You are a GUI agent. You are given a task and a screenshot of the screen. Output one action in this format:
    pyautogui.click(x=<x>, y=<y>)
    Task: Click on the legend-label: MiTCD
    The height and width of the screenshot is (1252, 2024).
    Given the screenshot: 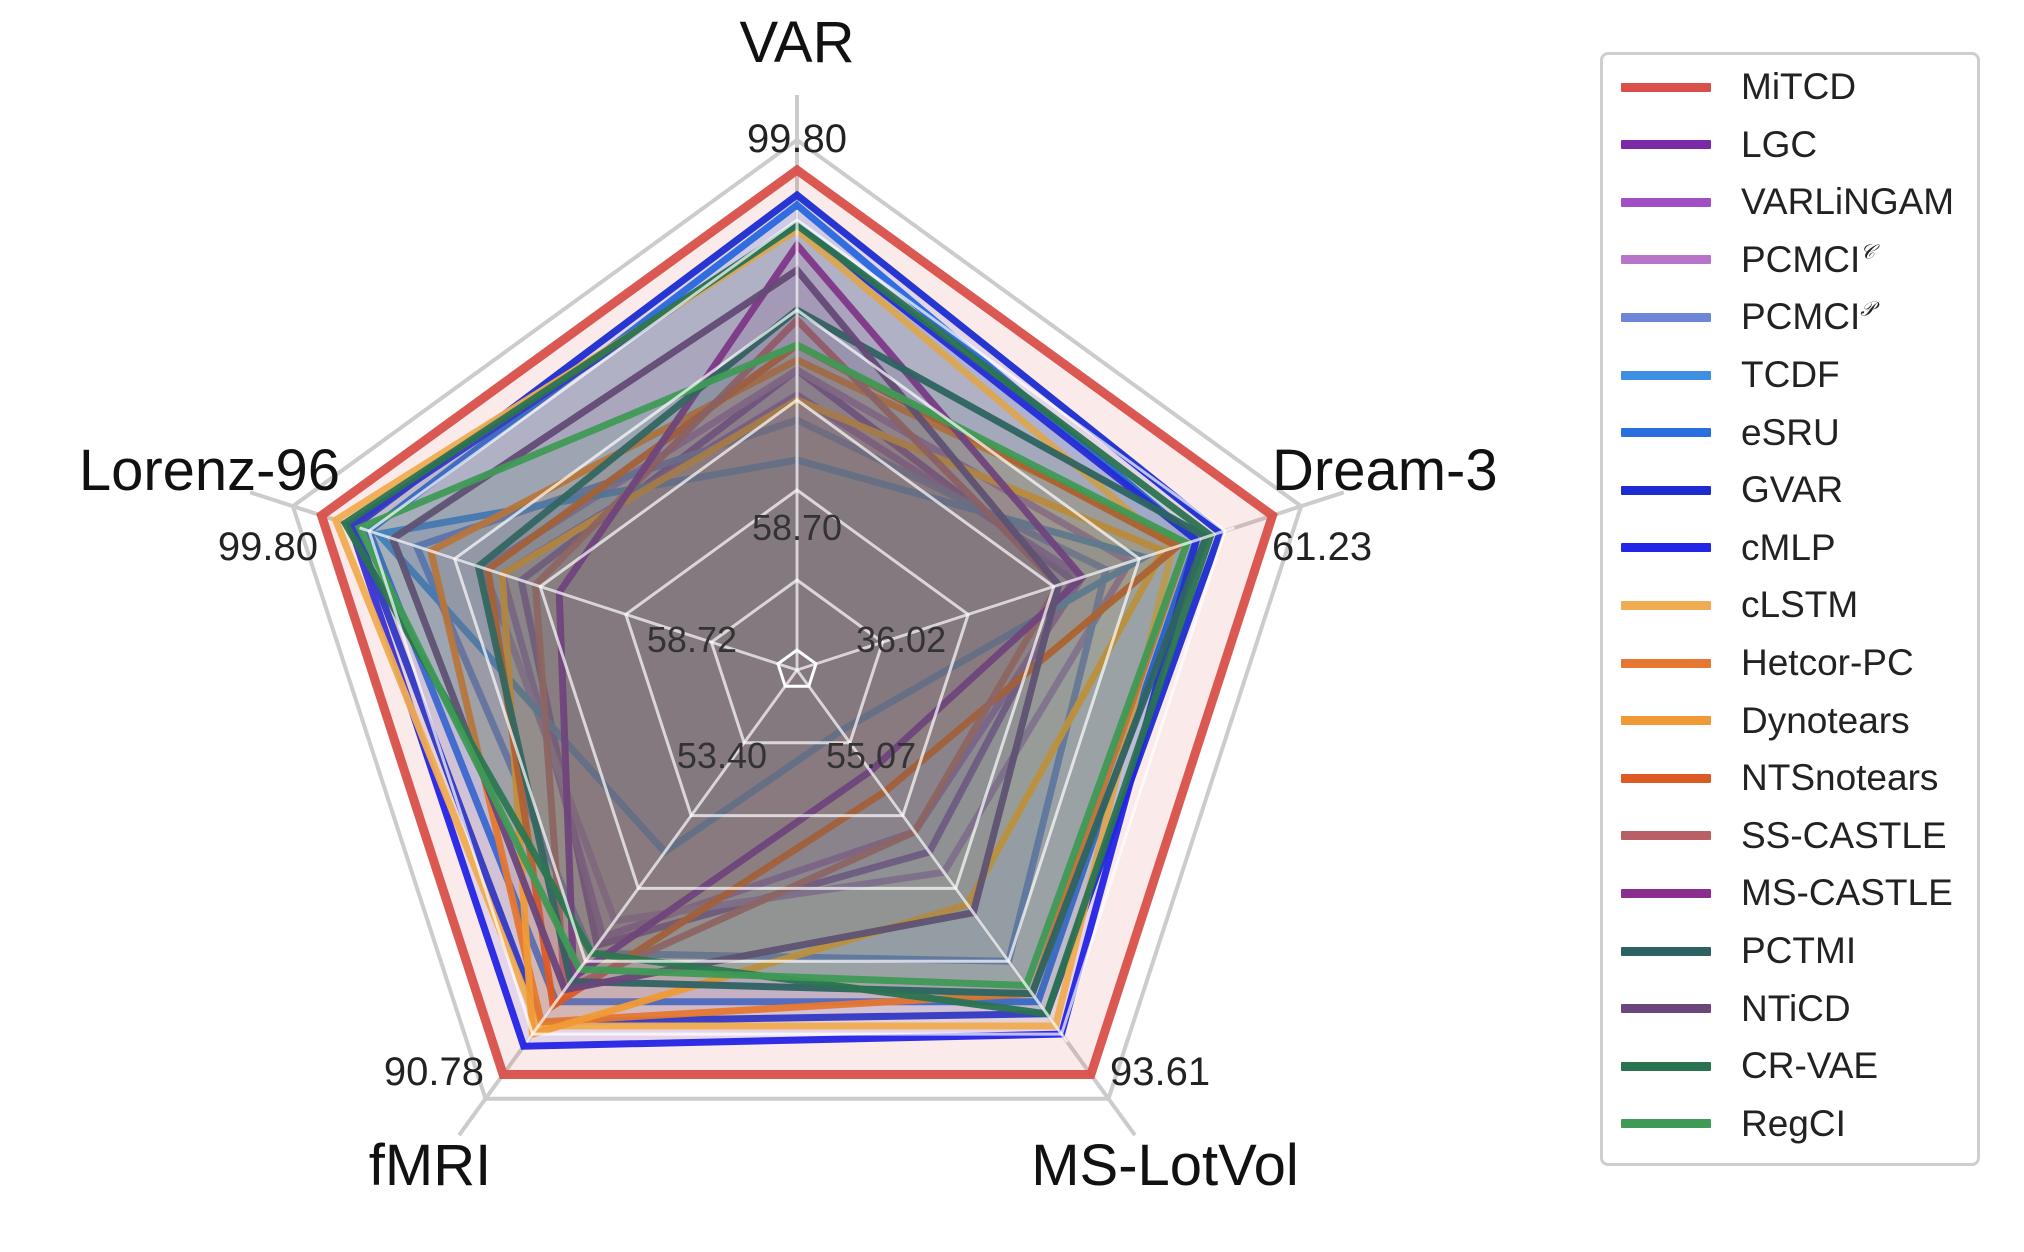 What is the action you would take?
    pyautogui.click(x=1798, y=87)
    